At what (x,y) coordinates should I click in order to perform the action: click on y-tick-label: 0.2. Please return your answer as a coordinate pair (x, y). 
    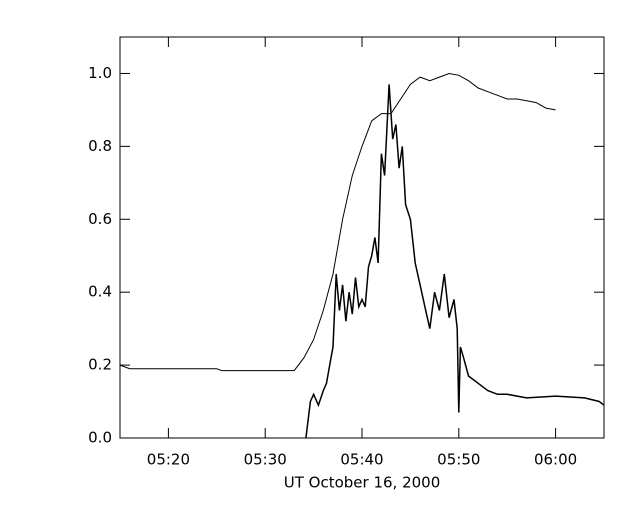
    Looking at the image, I should click on (100, 365).